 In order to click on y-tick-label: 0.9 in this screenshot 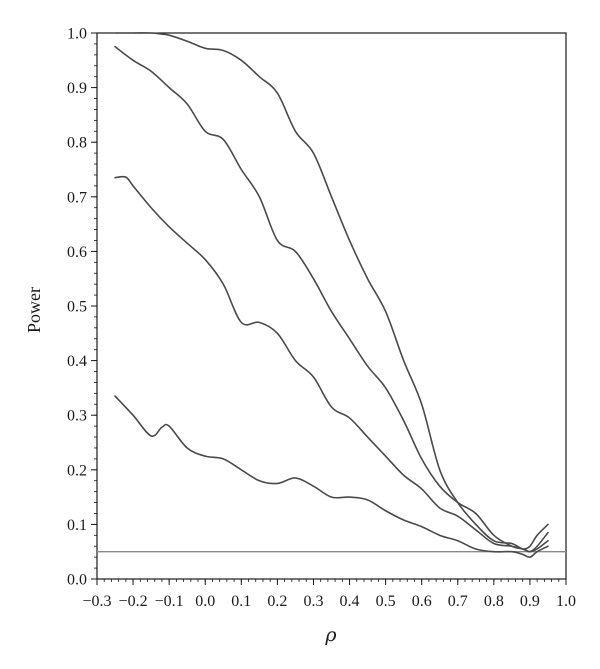, I will do `click(77, 88)`.